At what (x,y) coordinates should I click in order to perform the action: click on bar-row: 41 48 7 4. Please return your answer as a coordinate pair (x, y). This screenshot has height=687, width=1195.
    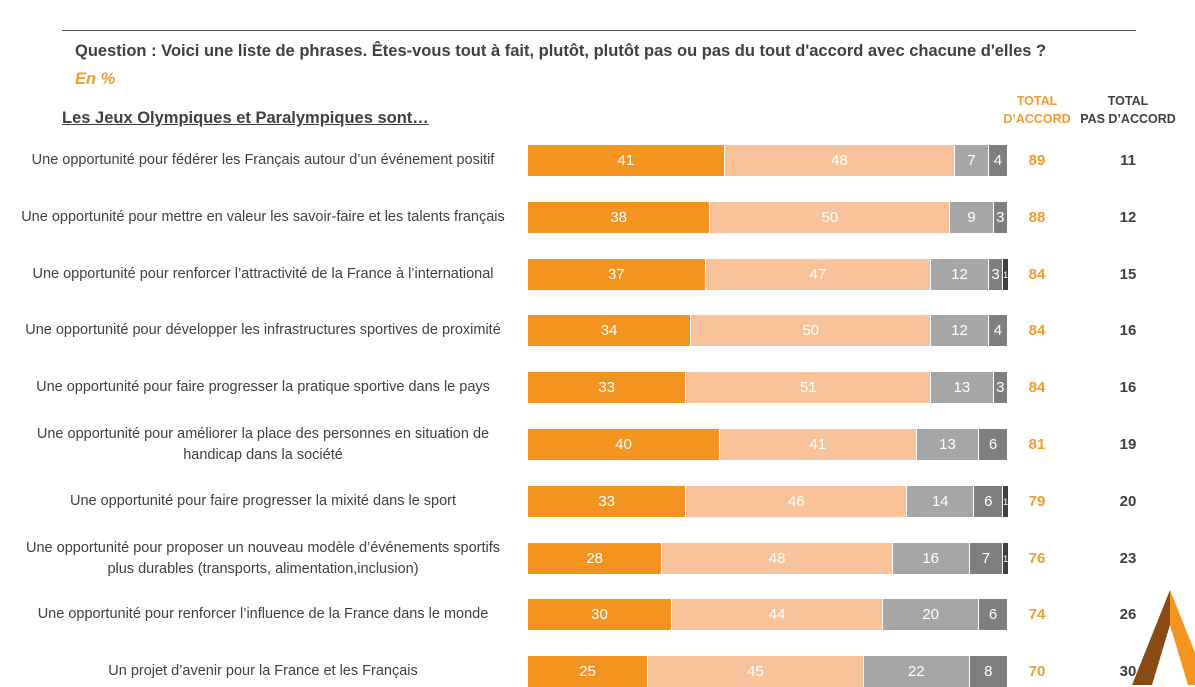
    Looking at the image, I should click on (768, 160).